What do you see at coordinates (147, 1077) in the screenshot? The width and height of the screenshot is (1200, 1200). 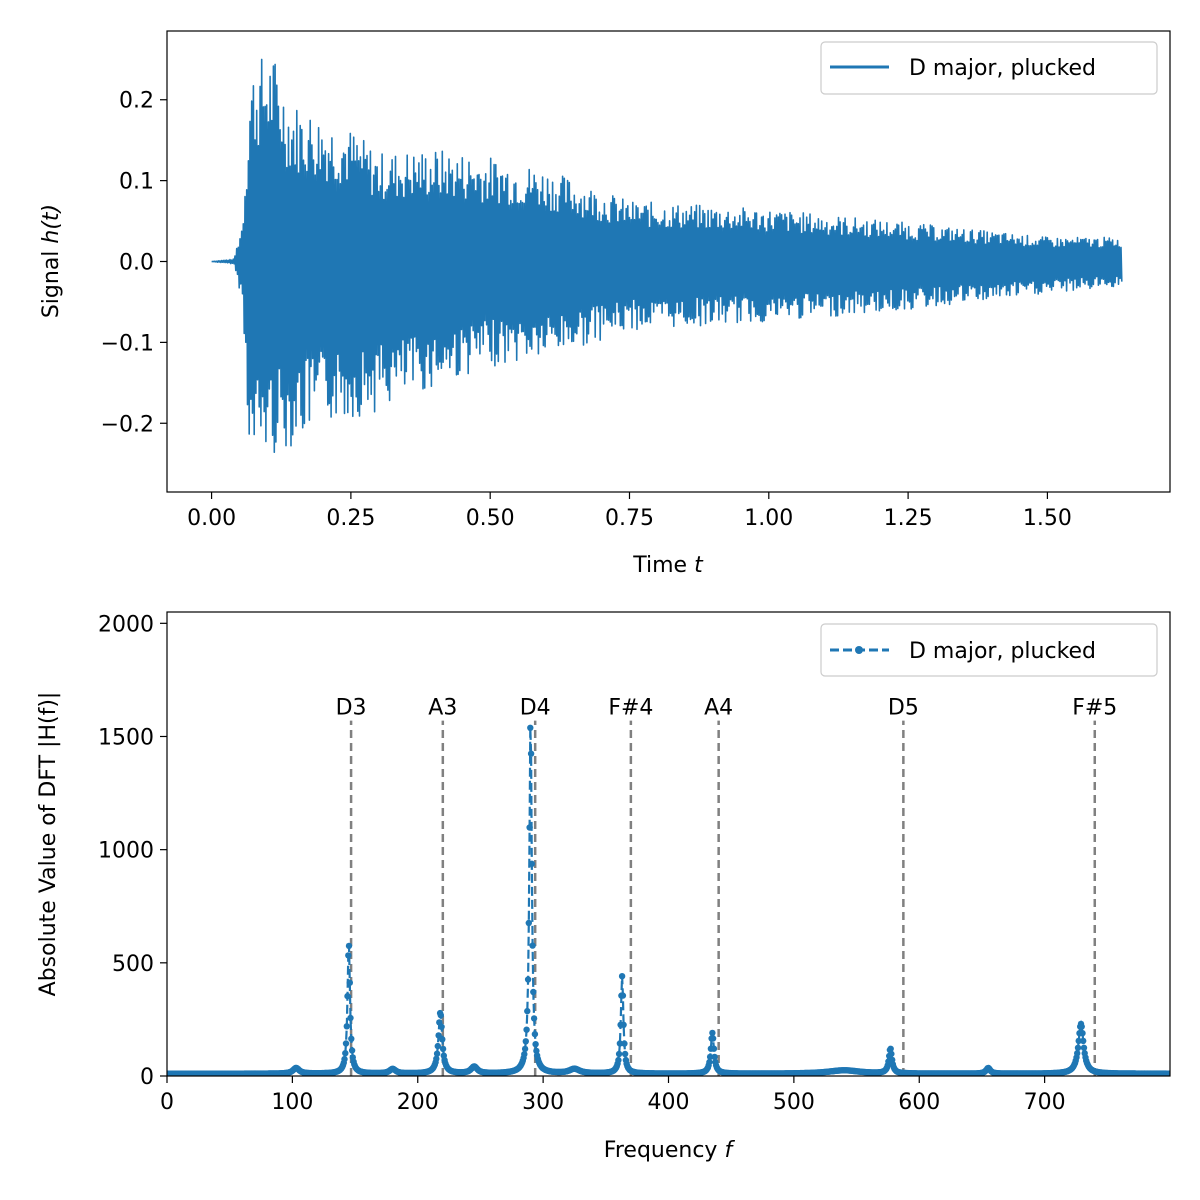 I see `dft-y-tick-label: 0` at bounding box center [147, 1077].